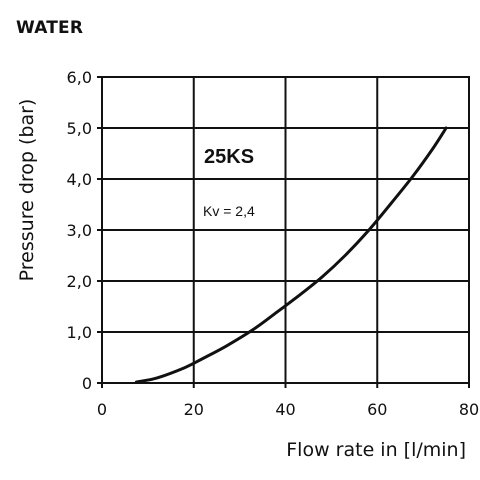 The image size is (480, 480). What do you see at coordinates (285, 409) in the screenshot?
I see `x-tick-label: 40` at bounding box center [285, 409].